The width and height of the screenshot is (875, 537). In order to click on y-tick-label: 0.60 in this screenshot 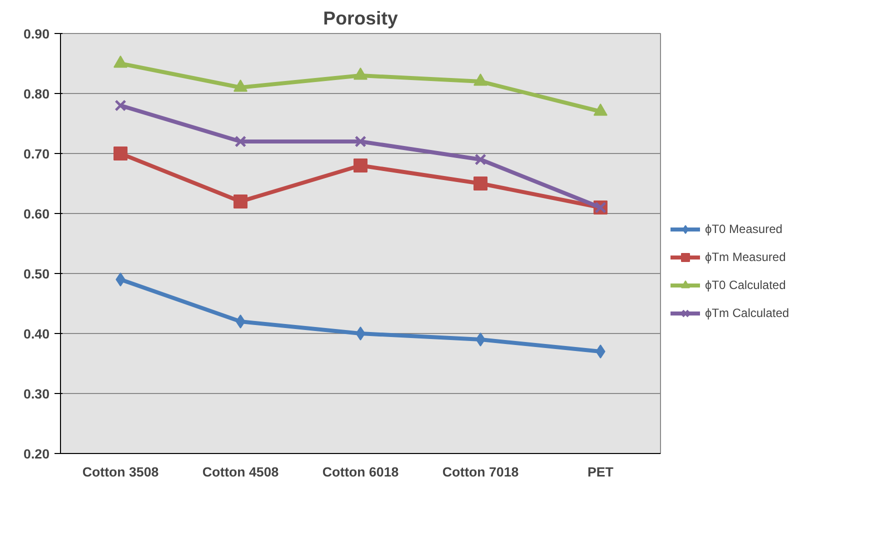, I will do `click(37, 214)`.